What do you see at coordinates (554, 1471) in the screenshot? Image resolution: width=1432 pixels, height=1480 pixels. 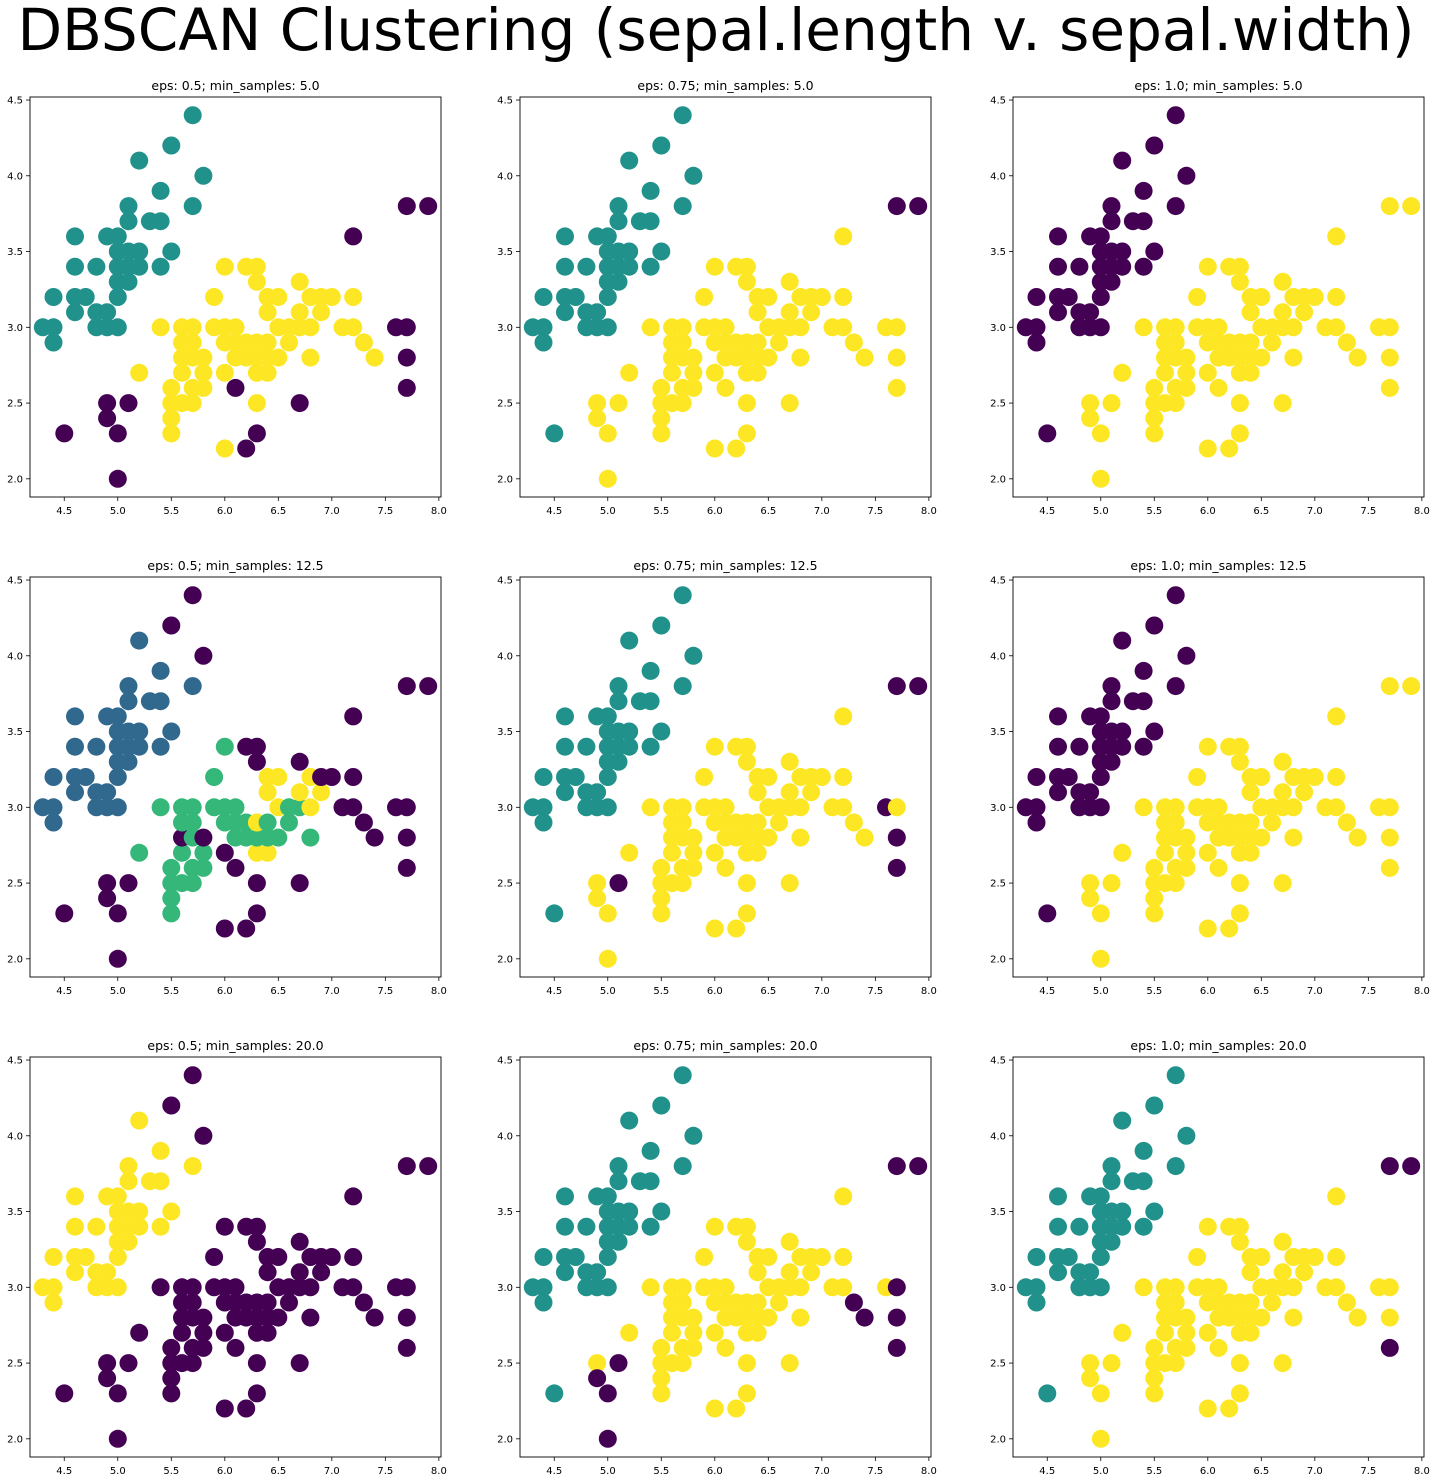 I see `x-tick-label: 4.5` at bounding box center [554, 1471].